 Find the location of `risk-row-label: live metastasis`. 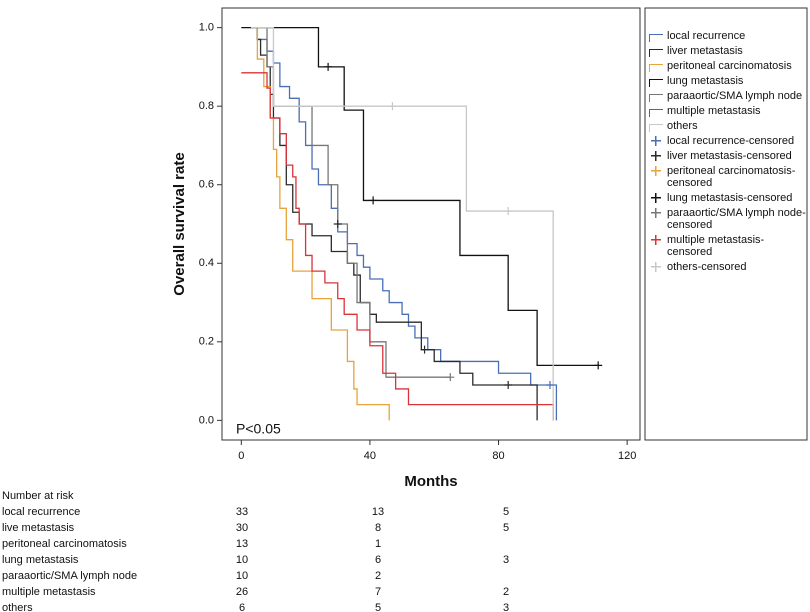

risk-row-label: live metastasis is located at coordinates (38, 528).